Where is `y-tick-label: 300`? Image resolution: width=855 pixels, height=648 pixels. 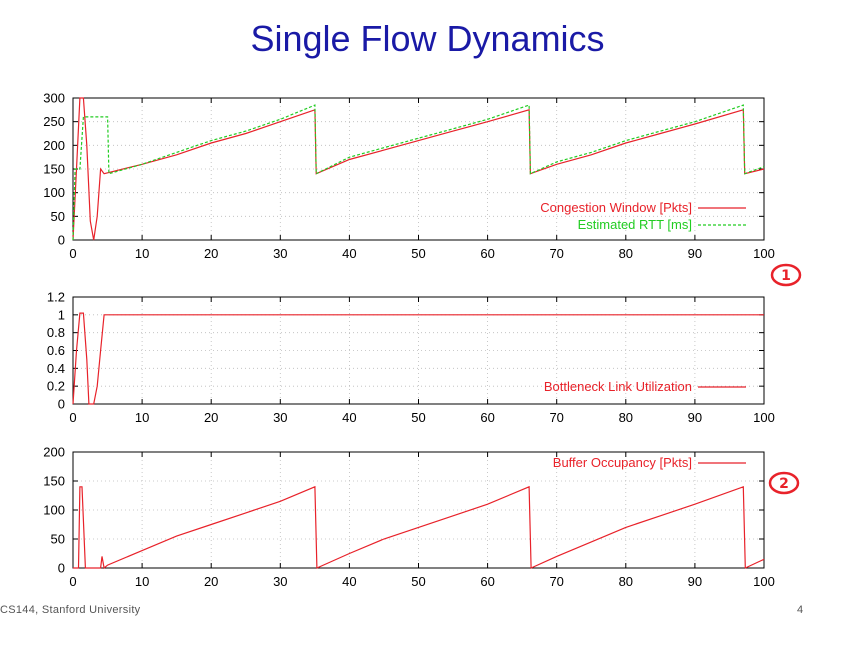 y-tick-label: 300 is located at coordinates (54, 98).